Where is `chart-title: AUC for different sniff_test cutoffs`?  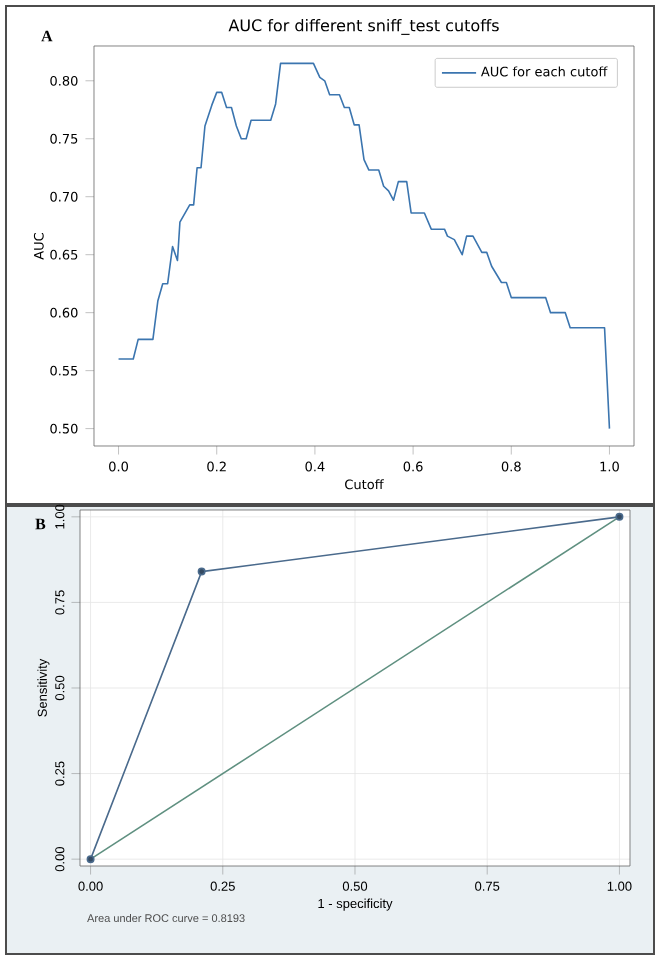 chart-title: AUC for different sniff_test cutoffs is located at coordinates (363, 27).